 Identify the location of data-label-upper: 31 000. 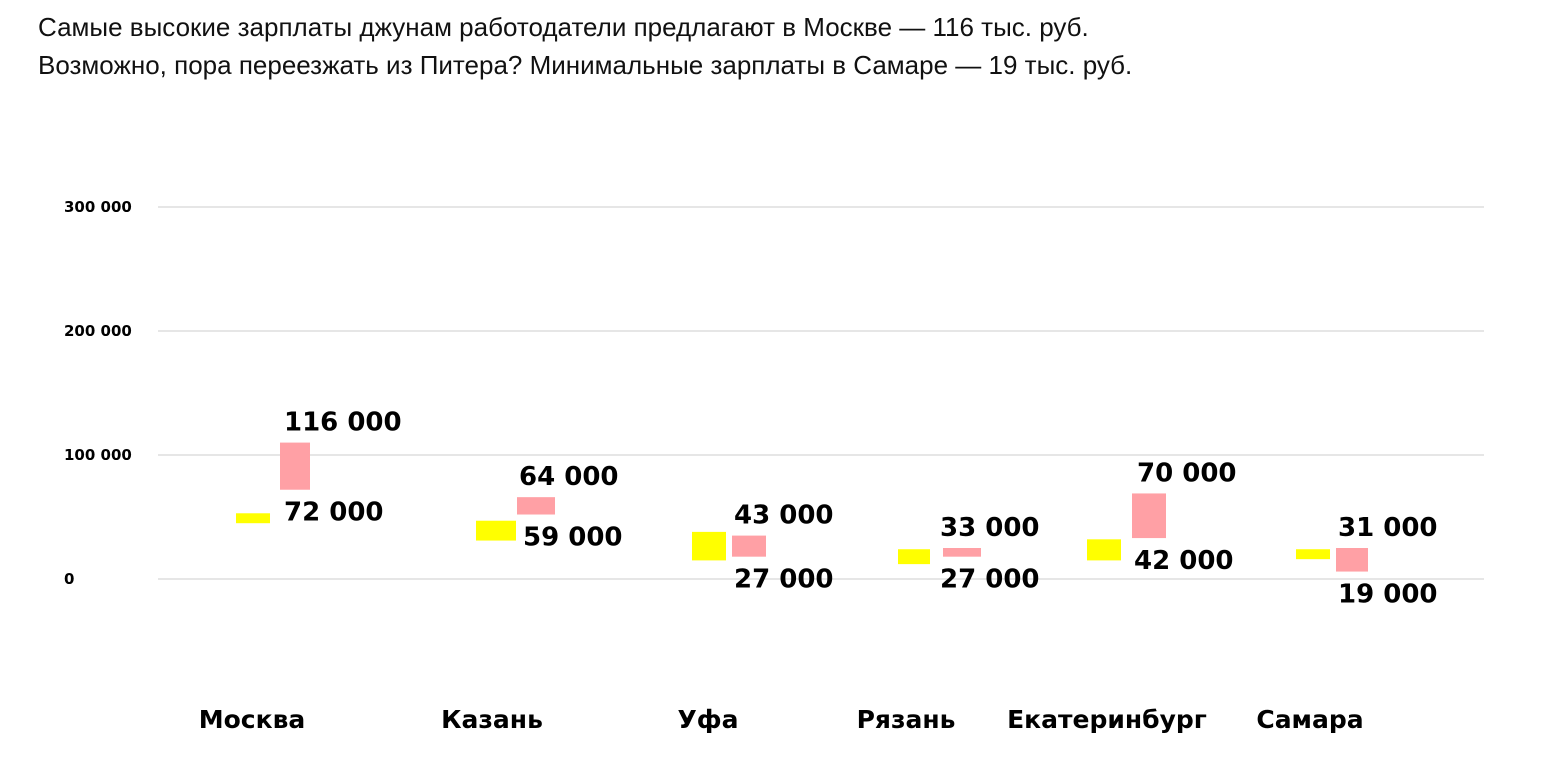
(1388, 528).